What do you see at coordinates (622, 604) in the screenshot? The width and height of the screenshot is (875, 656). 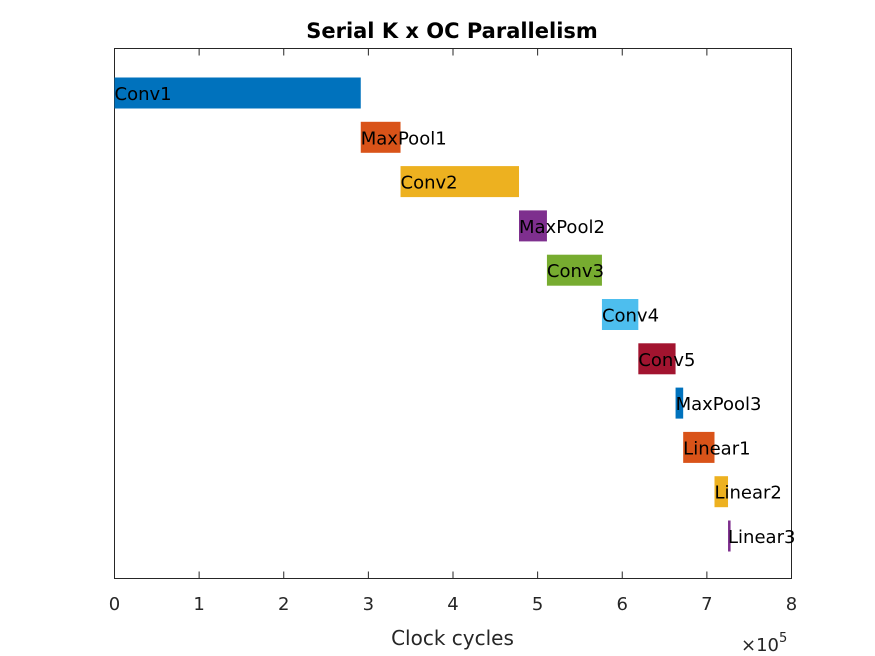 I see `x-tick-label-6: 6` at bounding box center [622, 604].